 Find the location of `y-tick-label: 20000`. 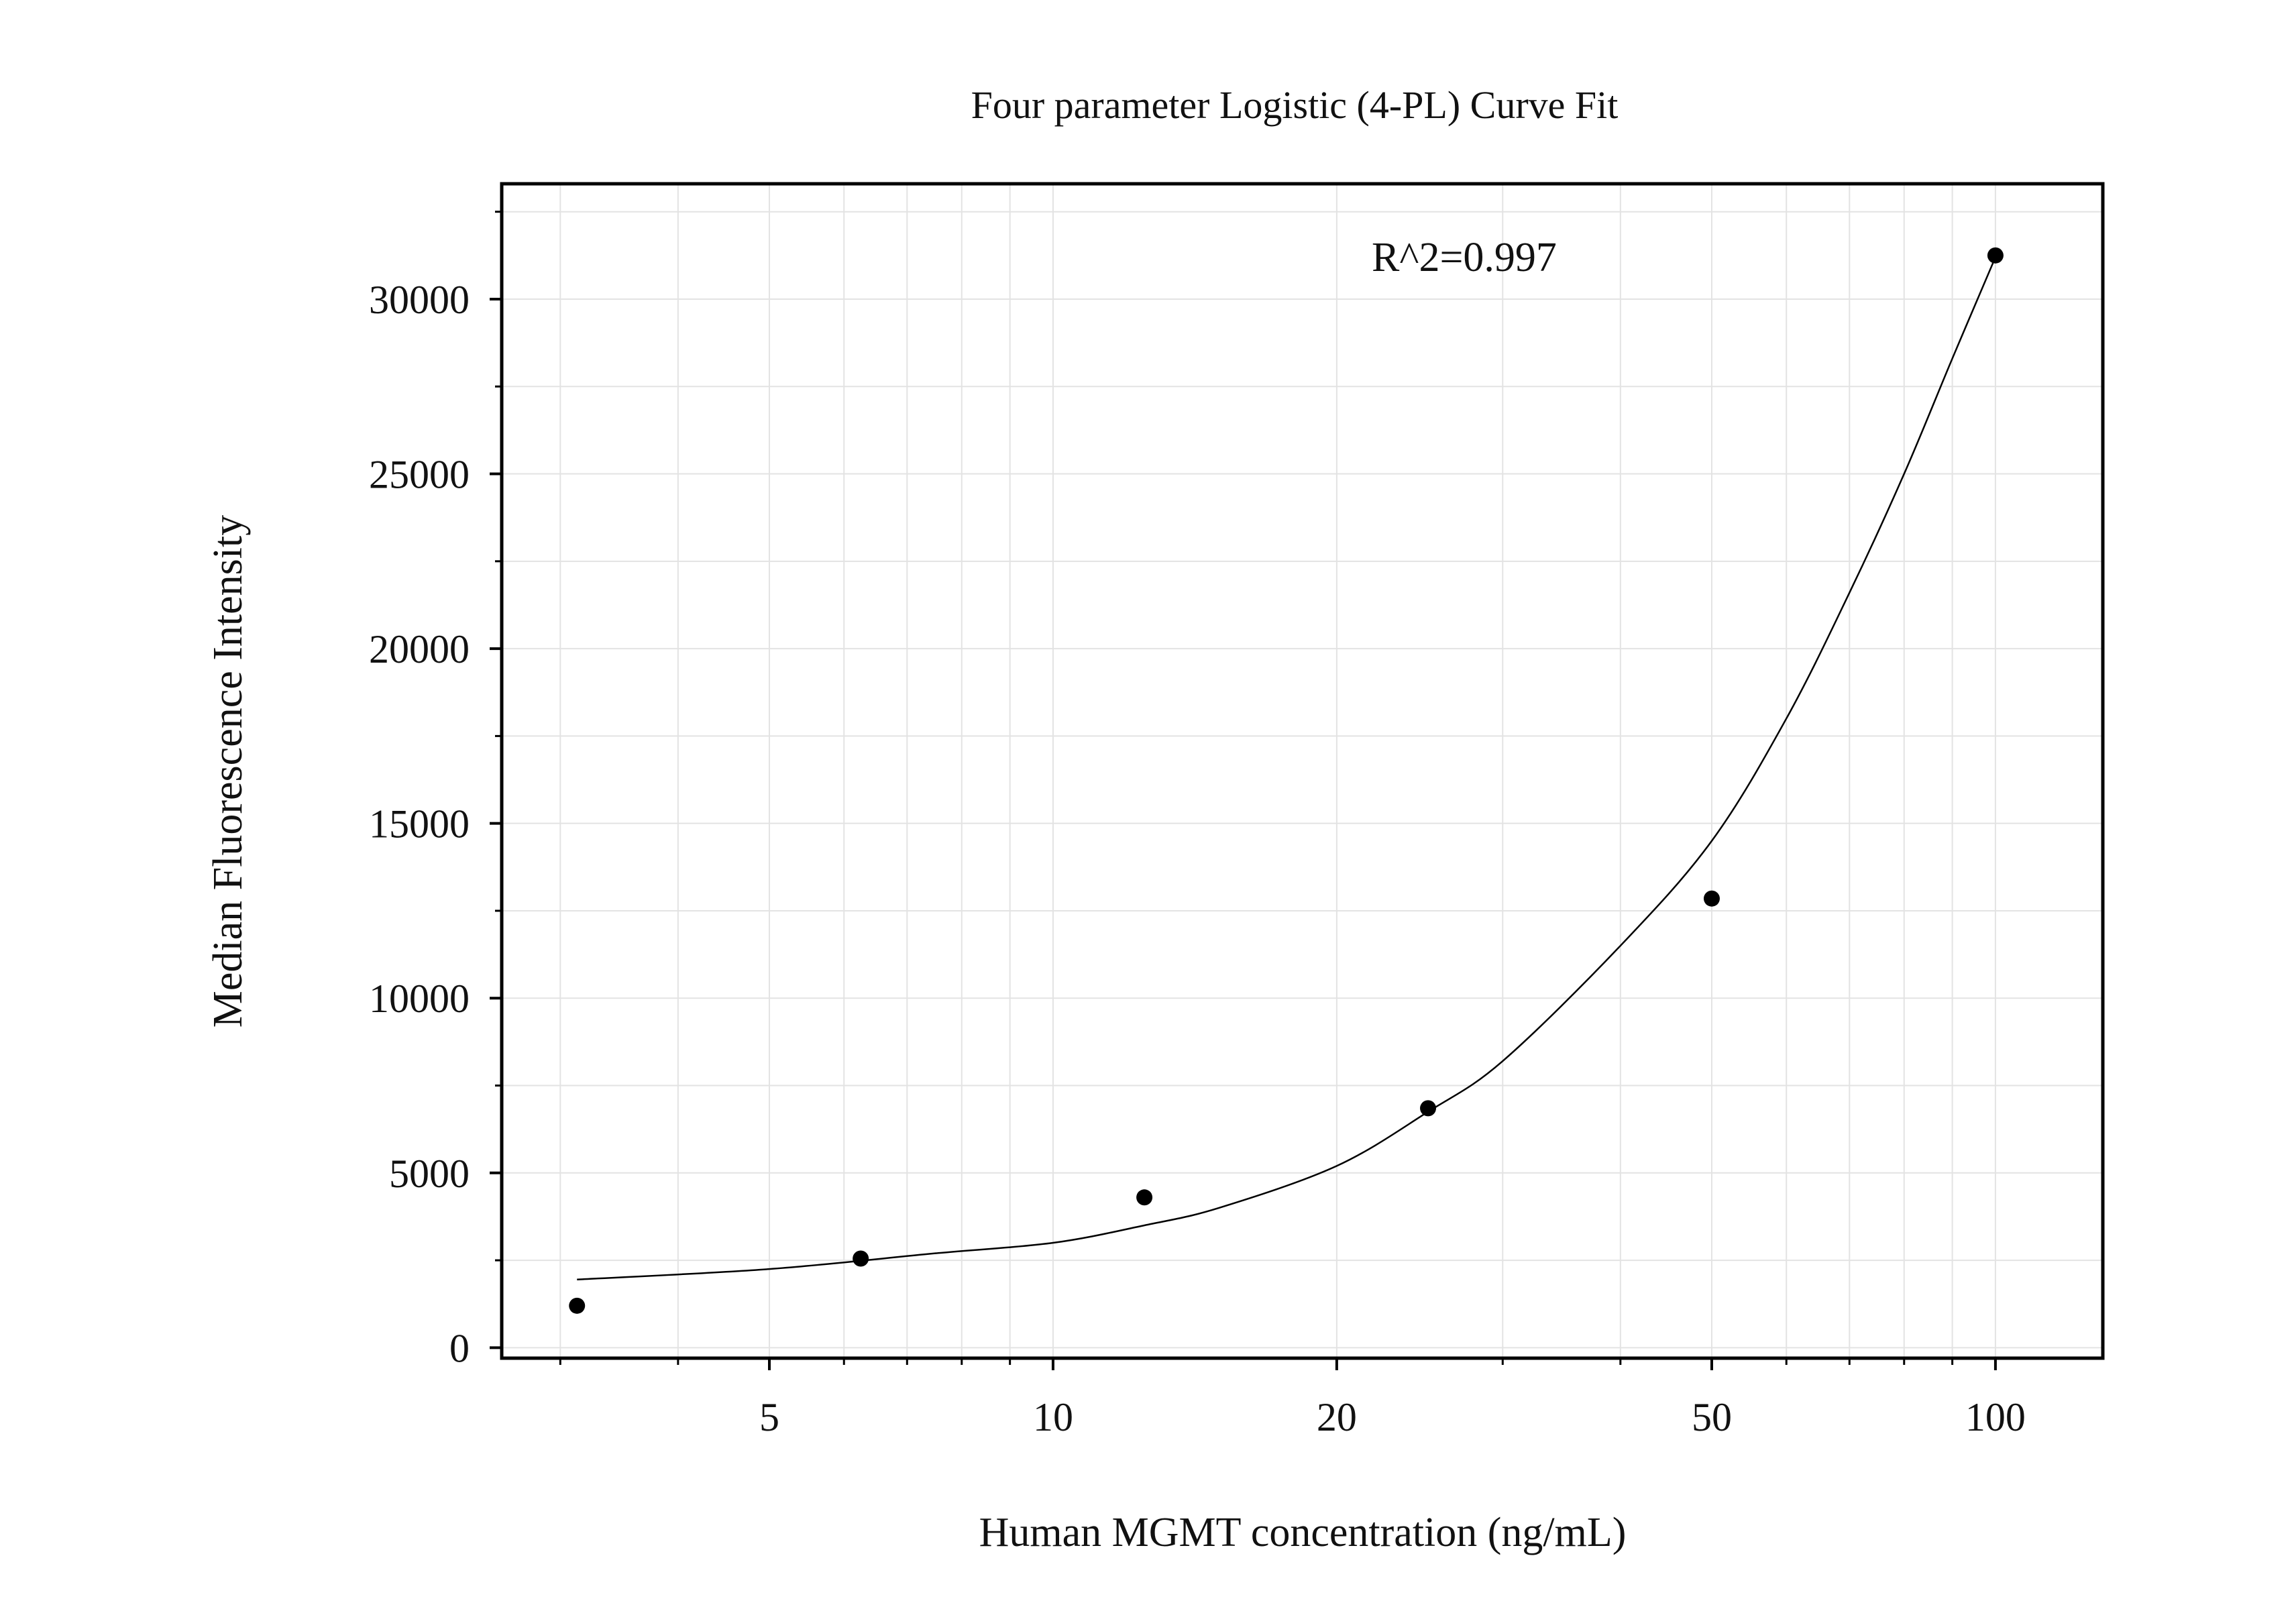

y-tick-label: 20000 is located at coordinates (419, 649).